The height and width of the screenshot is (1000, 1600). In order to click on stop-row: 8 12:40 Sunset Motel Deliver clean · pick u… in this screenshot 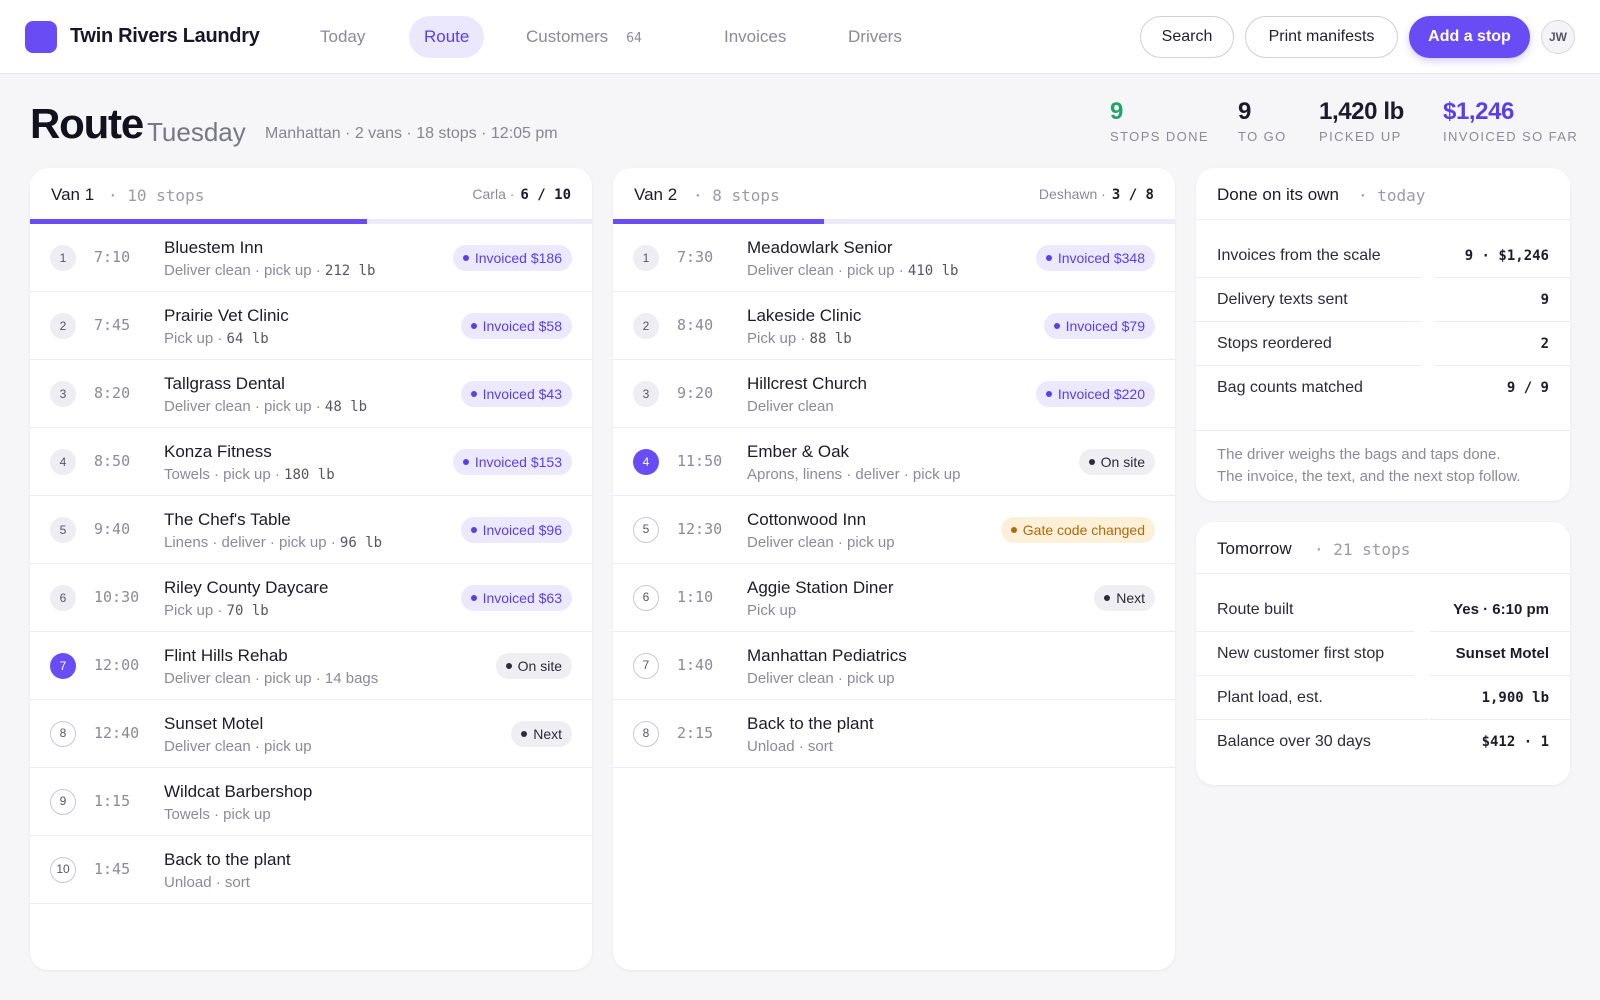, I will do `click(311, 734)`.